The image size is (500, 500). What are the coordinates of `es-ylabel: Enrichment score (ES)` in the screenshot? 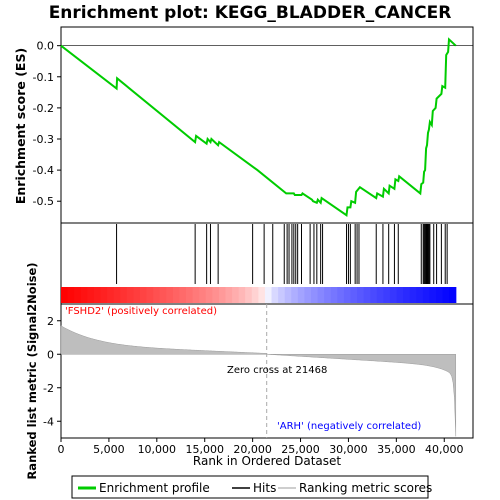 It's located at (20, 126).